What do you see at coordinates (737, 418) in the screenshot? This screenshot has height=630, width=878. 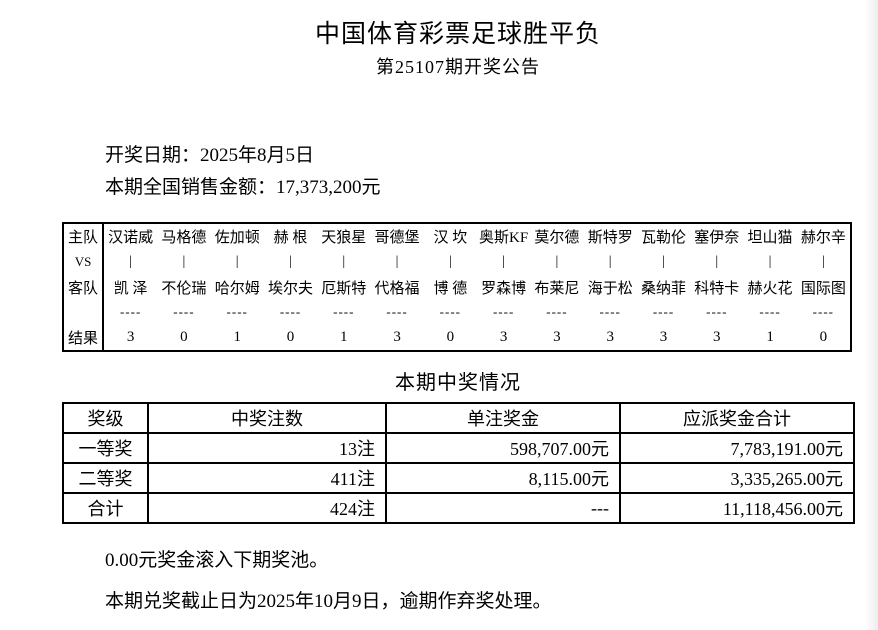 I see `header-total-payout: 应派奖金合计` at bounding box center [737, 418].